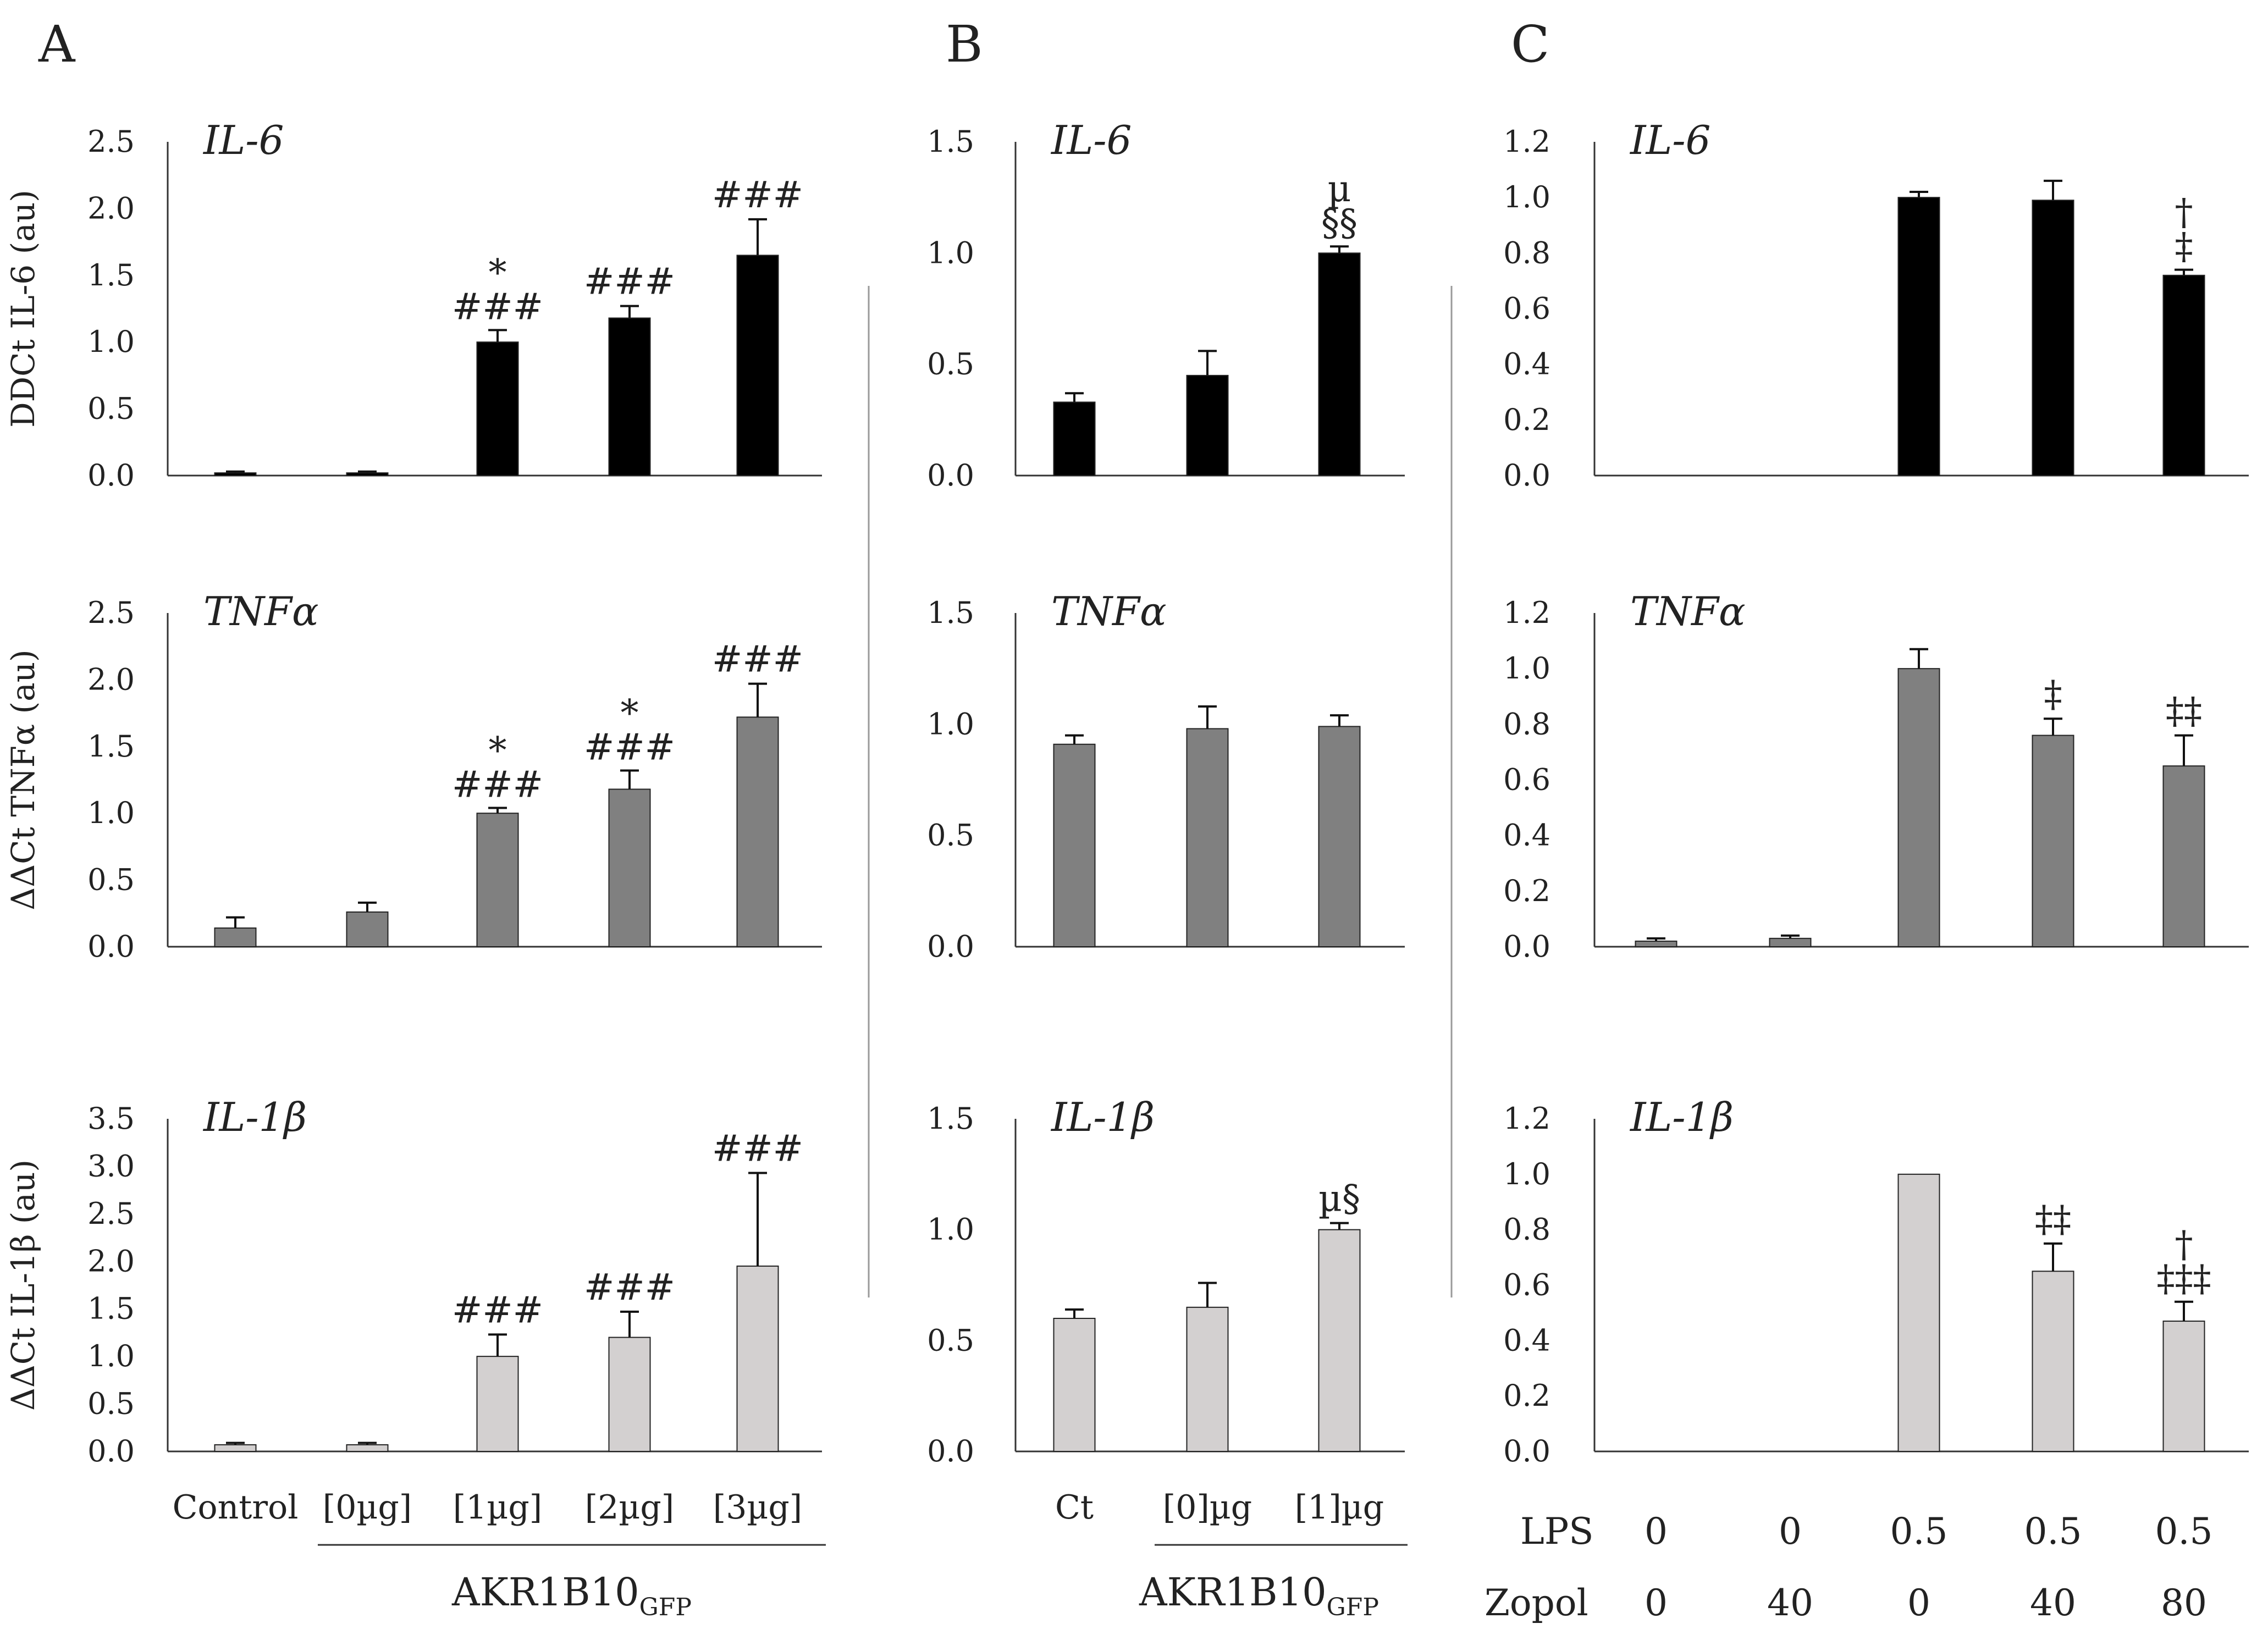 This screenshot has width=2268, height=1629. I want to click on y-tick-label-c-0-4: 0.8, so click(1527, 252).